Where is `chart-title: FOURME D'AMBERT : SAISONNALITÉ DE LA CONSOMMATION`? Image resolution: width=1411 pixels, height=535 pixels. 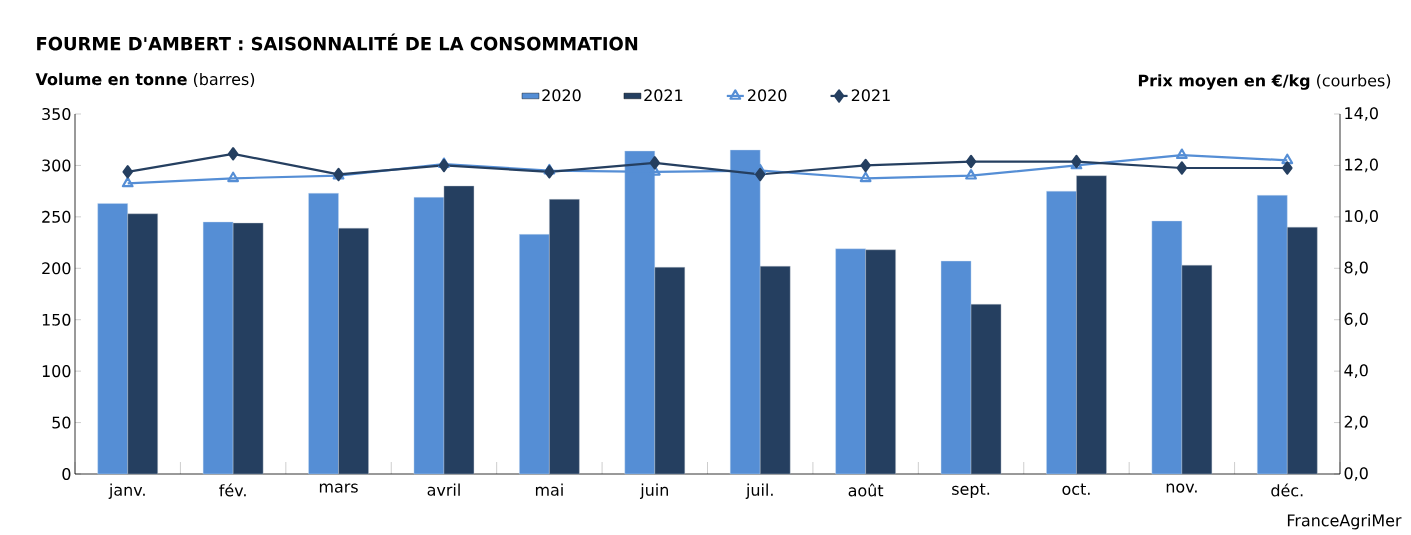
chart-title: FOURME D'AMBERT : SAISONNALITÉ DE LA CONSOMMATION is located at coordinates (337, 42).